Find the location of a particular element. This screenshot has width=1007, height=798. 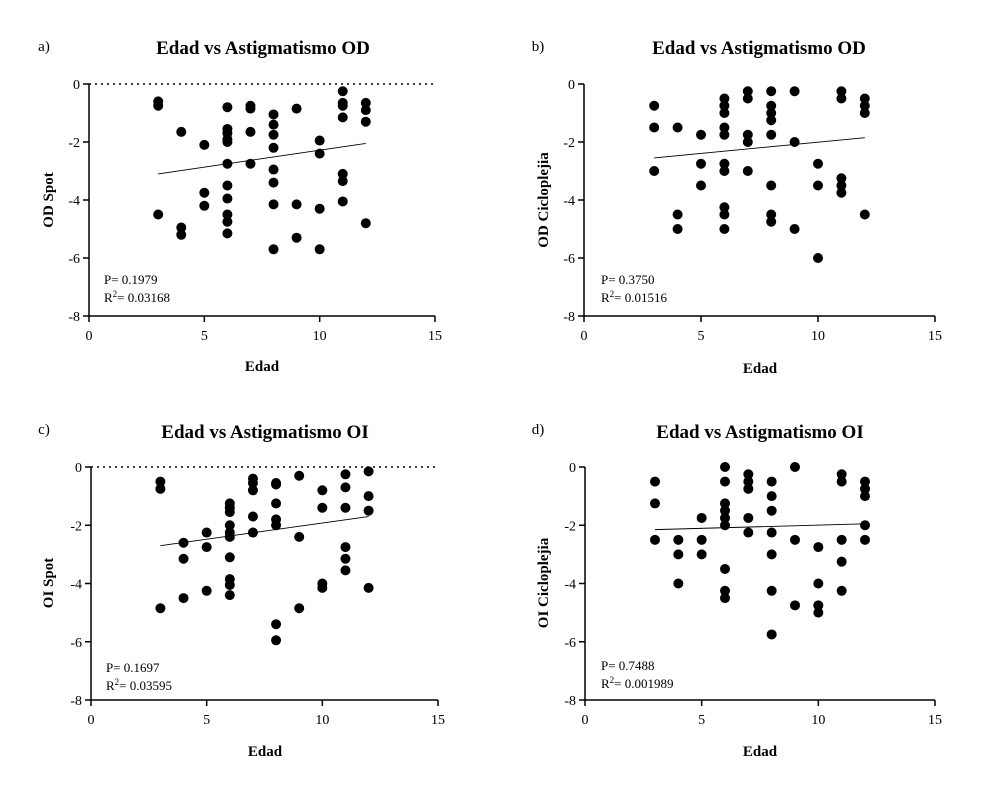

y-axis-title: OI Spot is located at coordinates (49, 583).